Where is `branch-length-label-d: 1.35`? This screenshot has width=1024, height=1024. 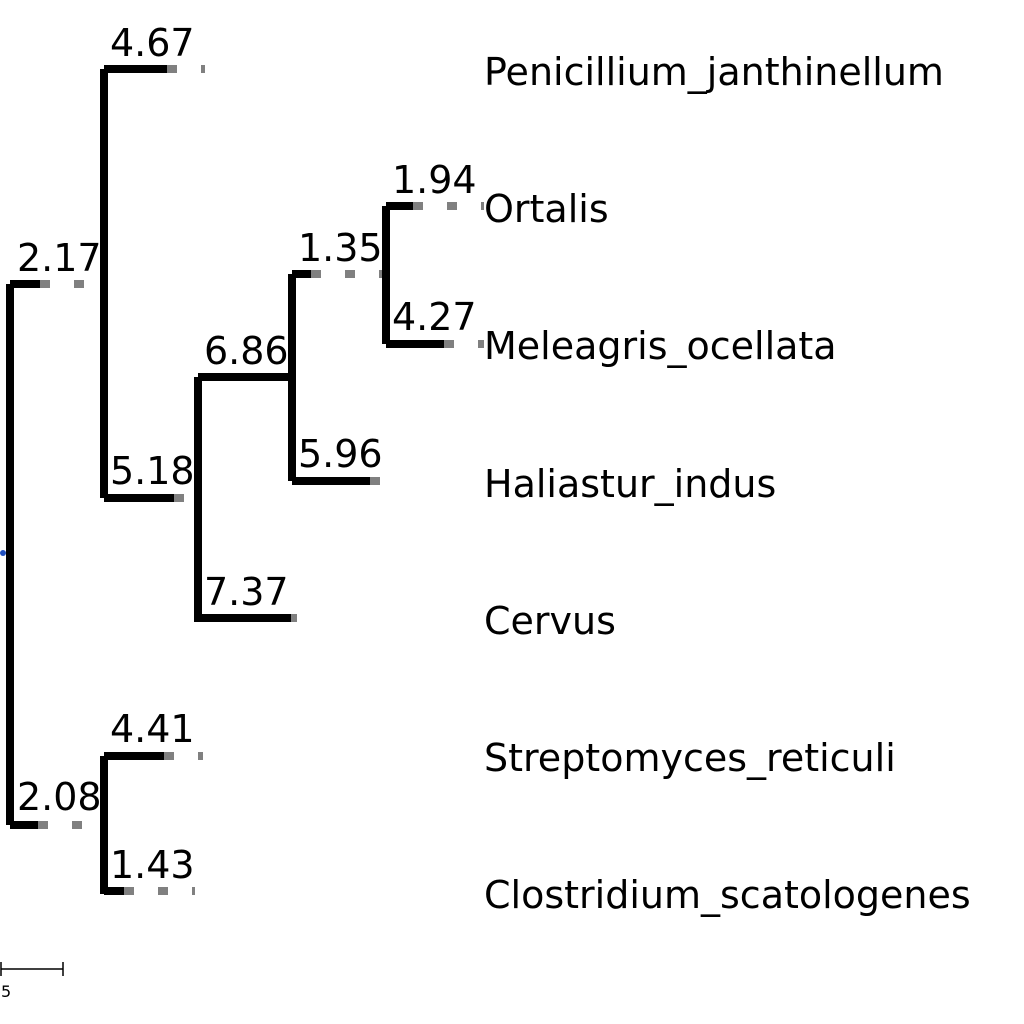 branch-length-label-d: 1.35 is located at coordinates (340, 248).